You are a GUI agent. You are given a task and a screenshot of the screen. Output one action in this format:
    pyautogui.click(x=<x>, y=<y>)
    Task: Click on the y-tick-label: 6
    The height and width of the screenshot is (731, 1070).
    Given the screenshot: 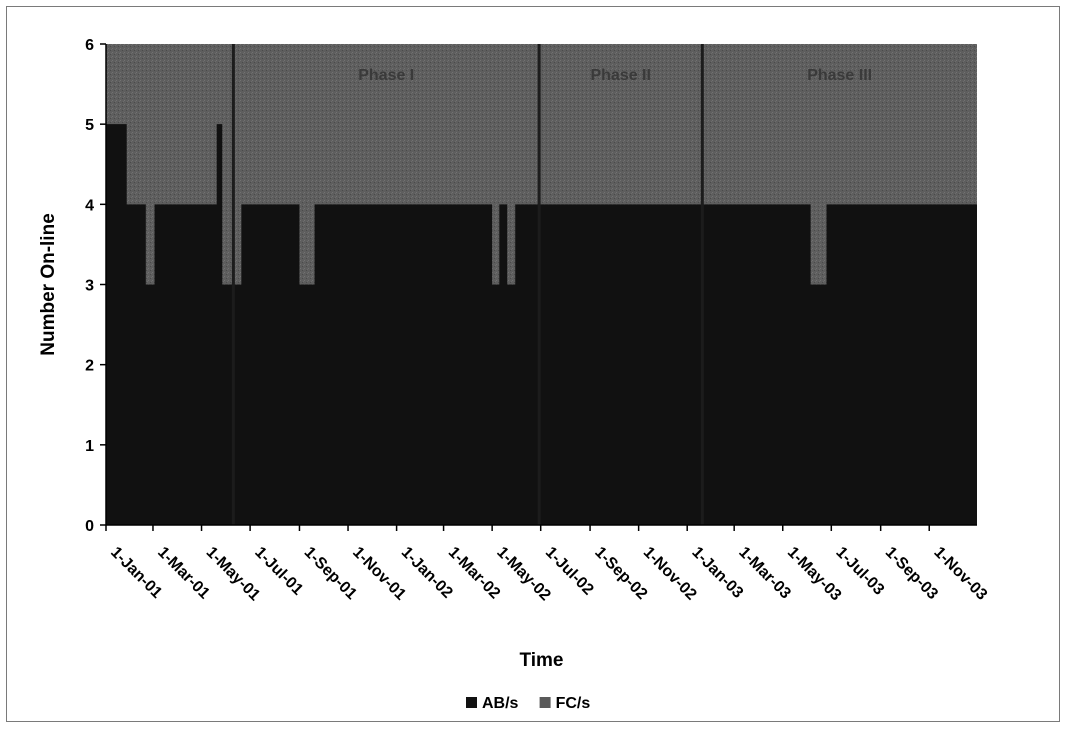 What is the action you would take?
    pyautogui.click(x=89, y=45)
    